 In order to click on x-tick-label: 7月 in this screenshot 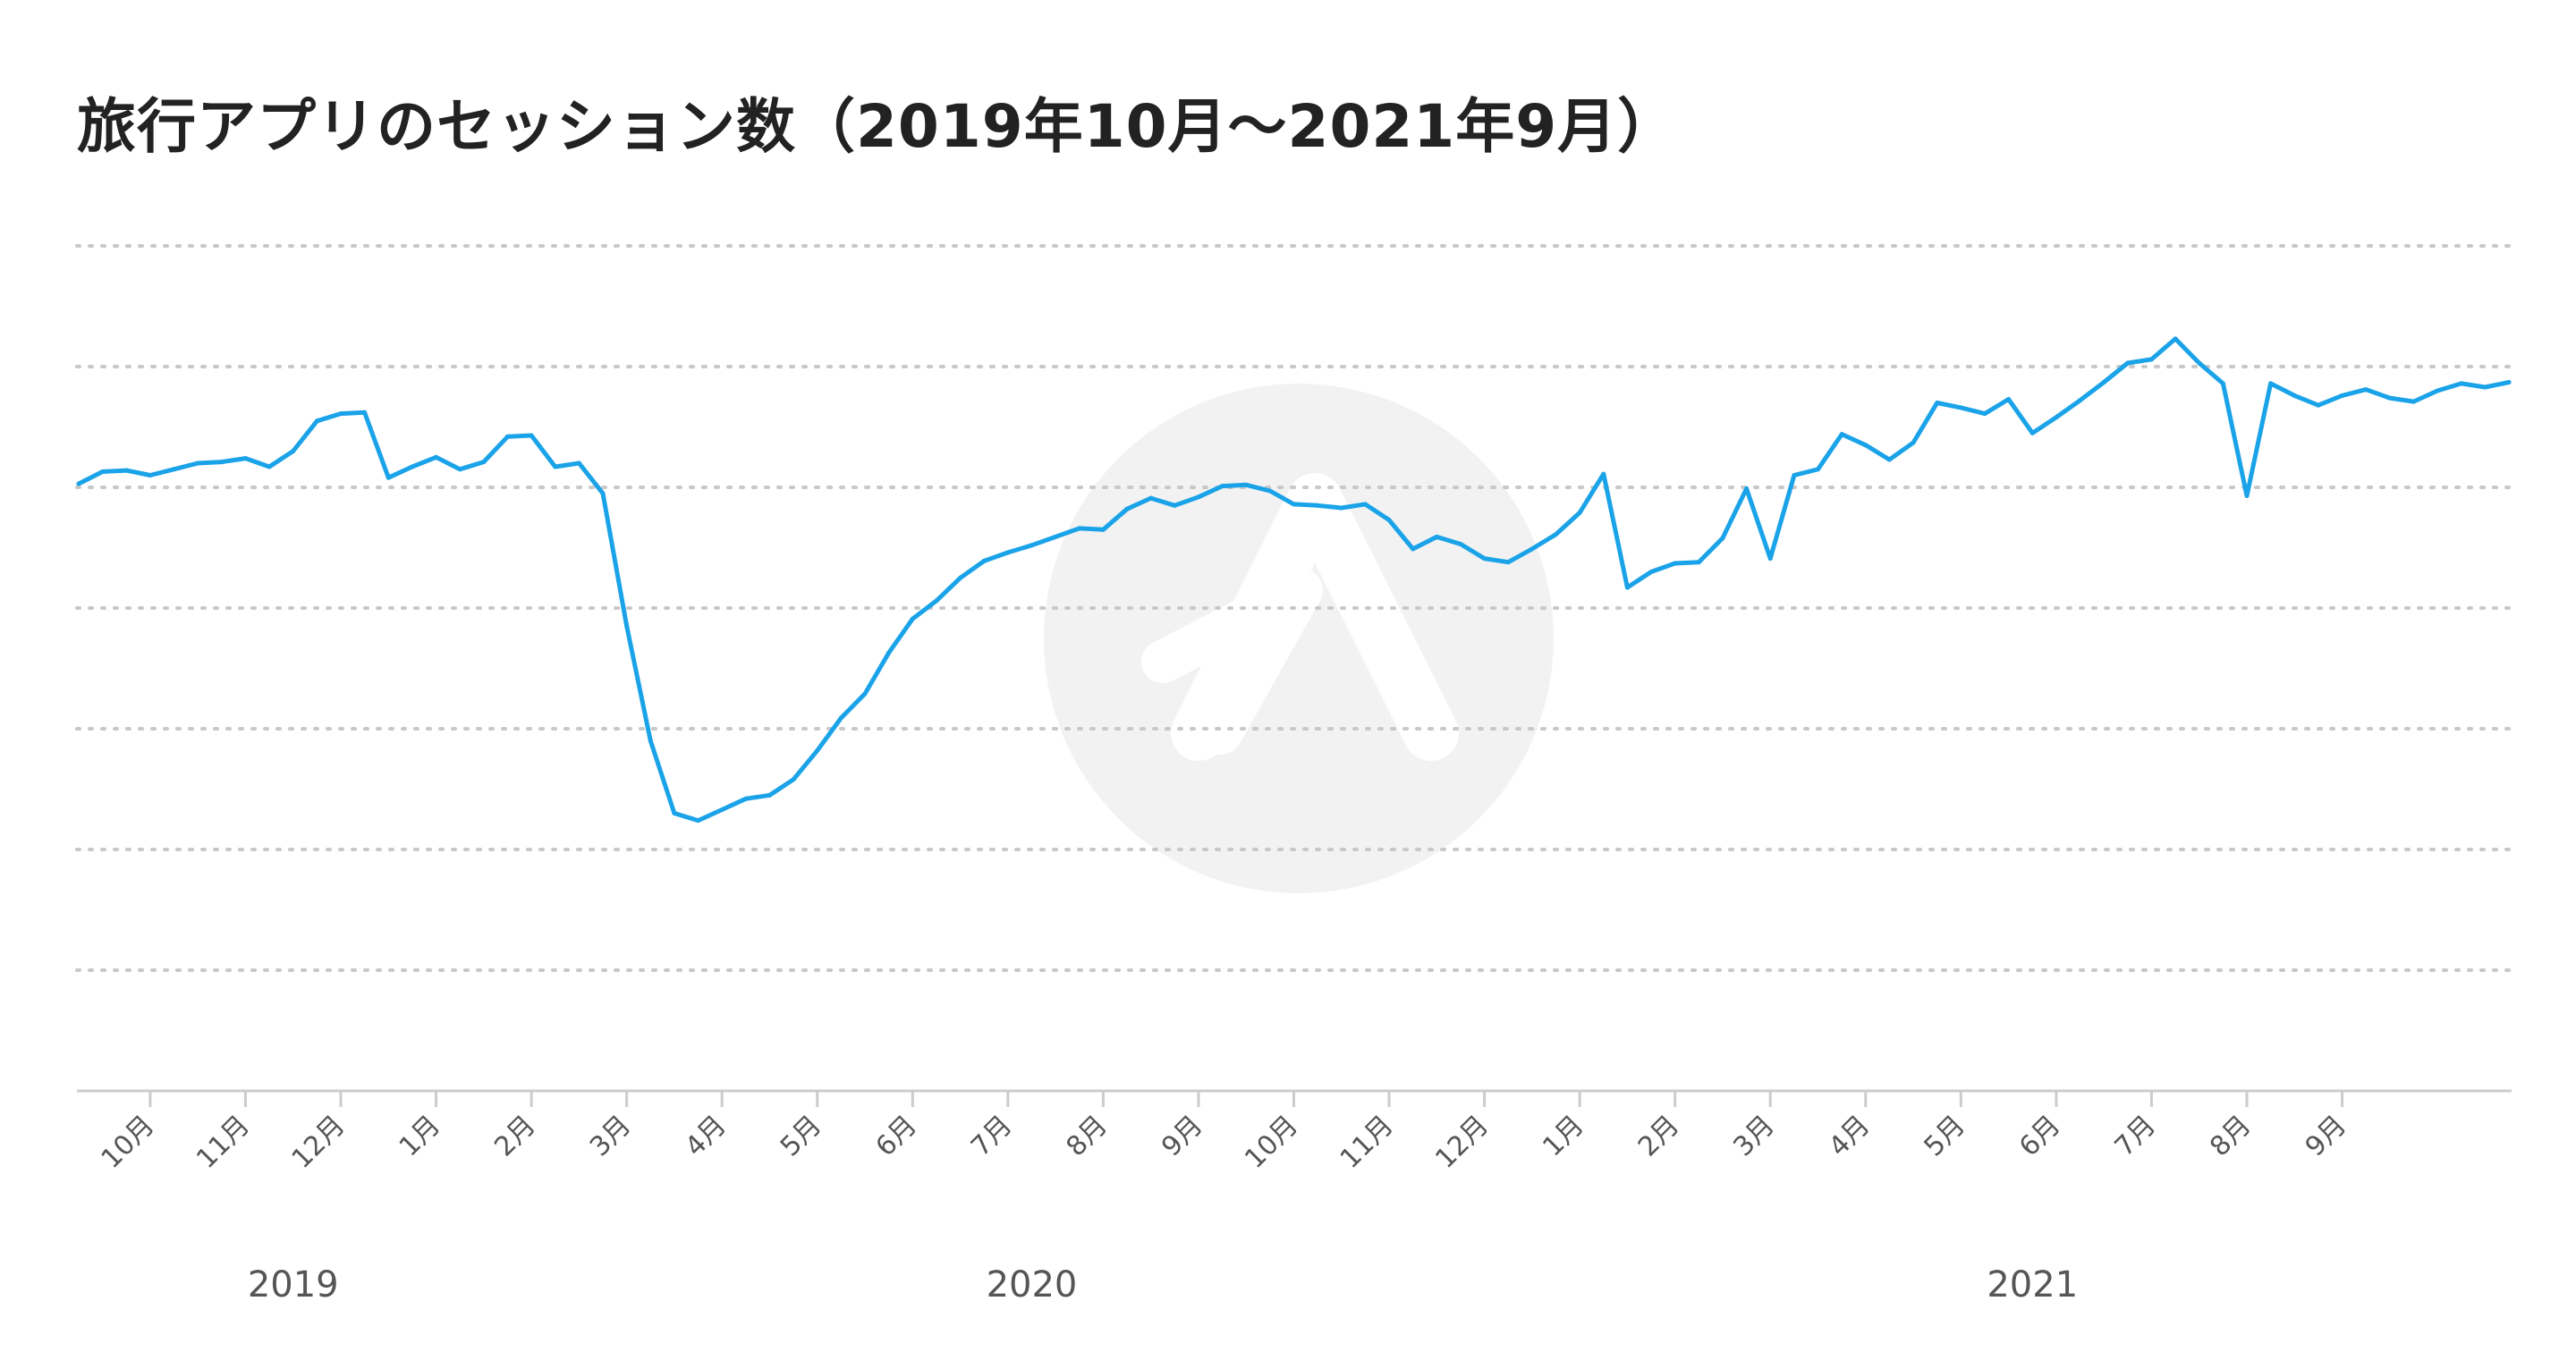, I will do `click(991, 1136)`.